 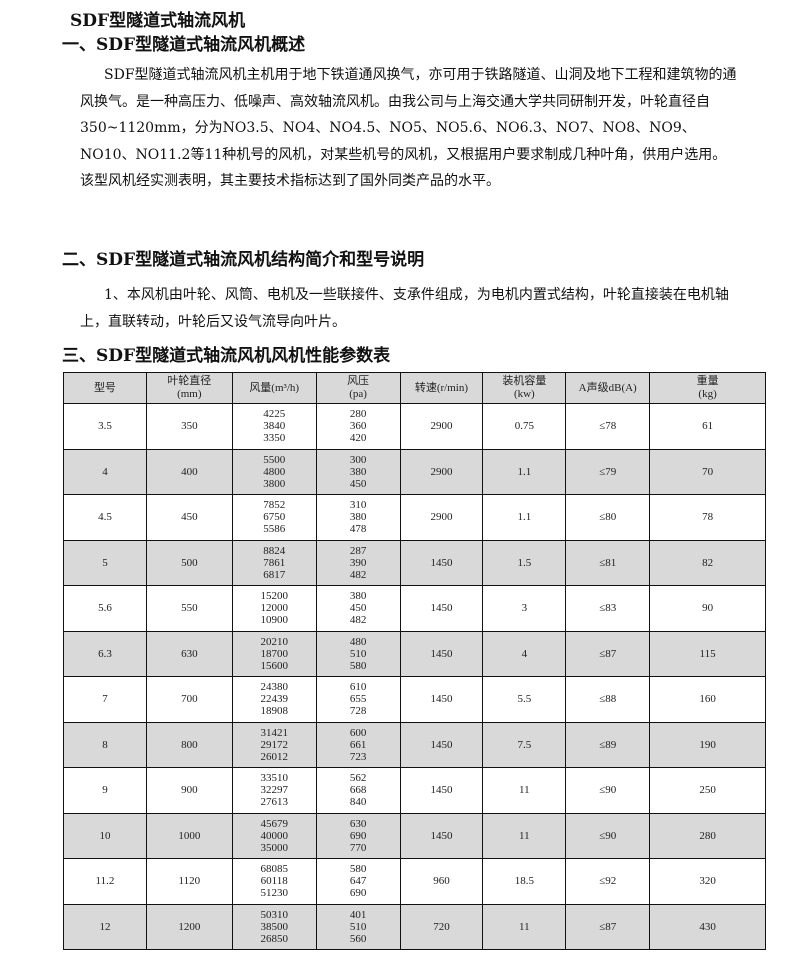 What do you see at coordinates (358, 653) in the screenshot?
I see `table-cell: 480 510 580` at bounding box center [358, 653].